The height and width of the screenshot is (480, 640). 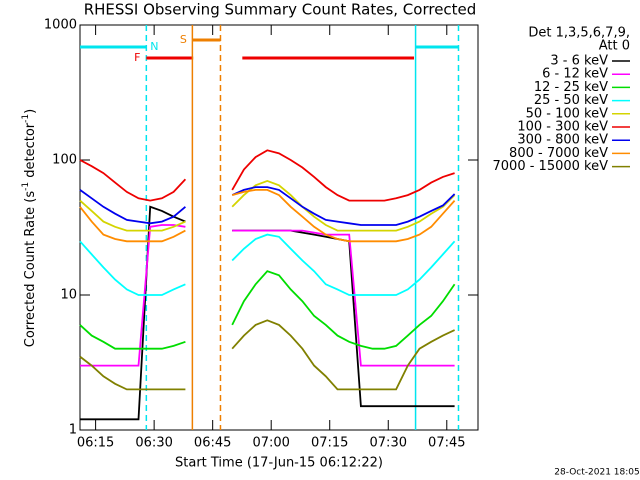 What do you see at coordinates (551, 166) in the screenshot?
I see `legend-label: 7000 - 15000 keV` at bounding box center [551, 166].